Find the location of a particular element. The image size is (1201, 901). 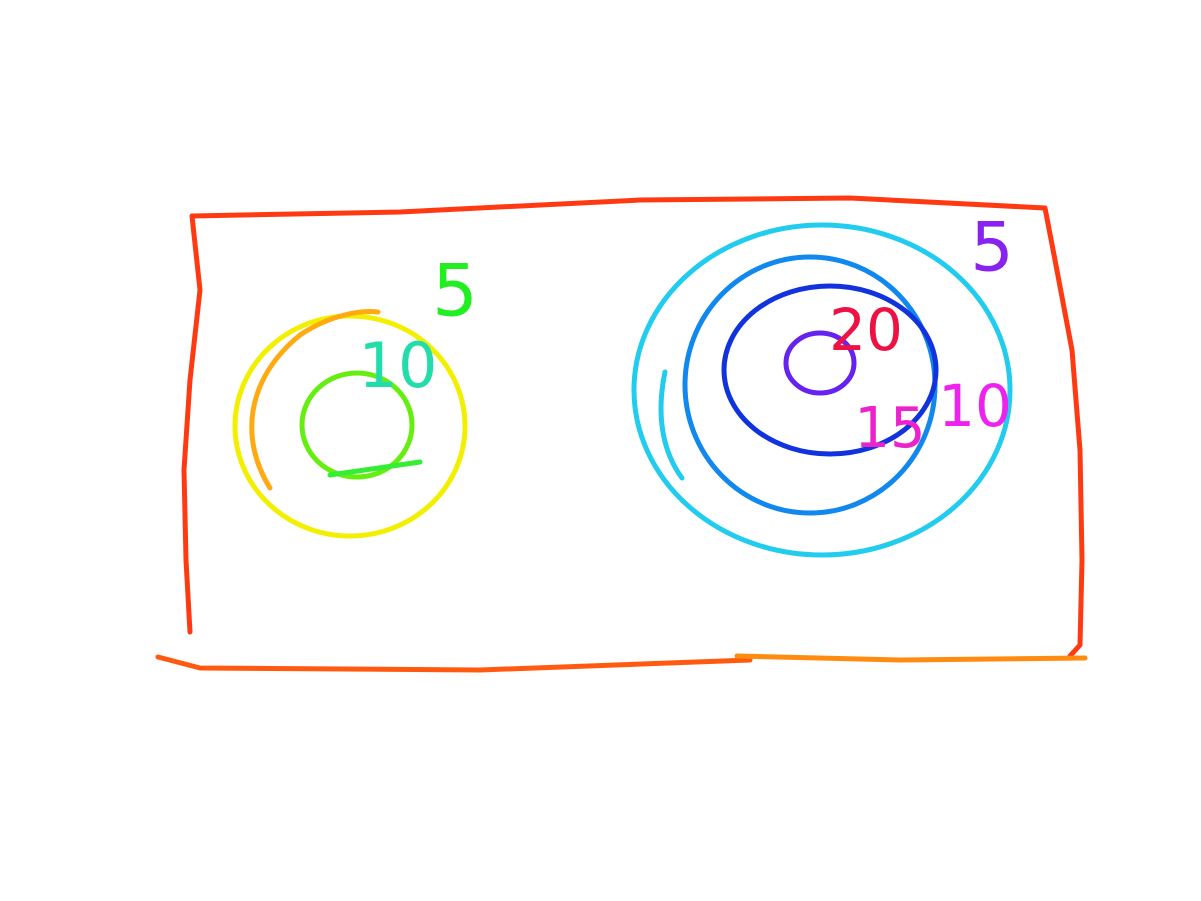

label: 20 is located at coordinates (866, 330).